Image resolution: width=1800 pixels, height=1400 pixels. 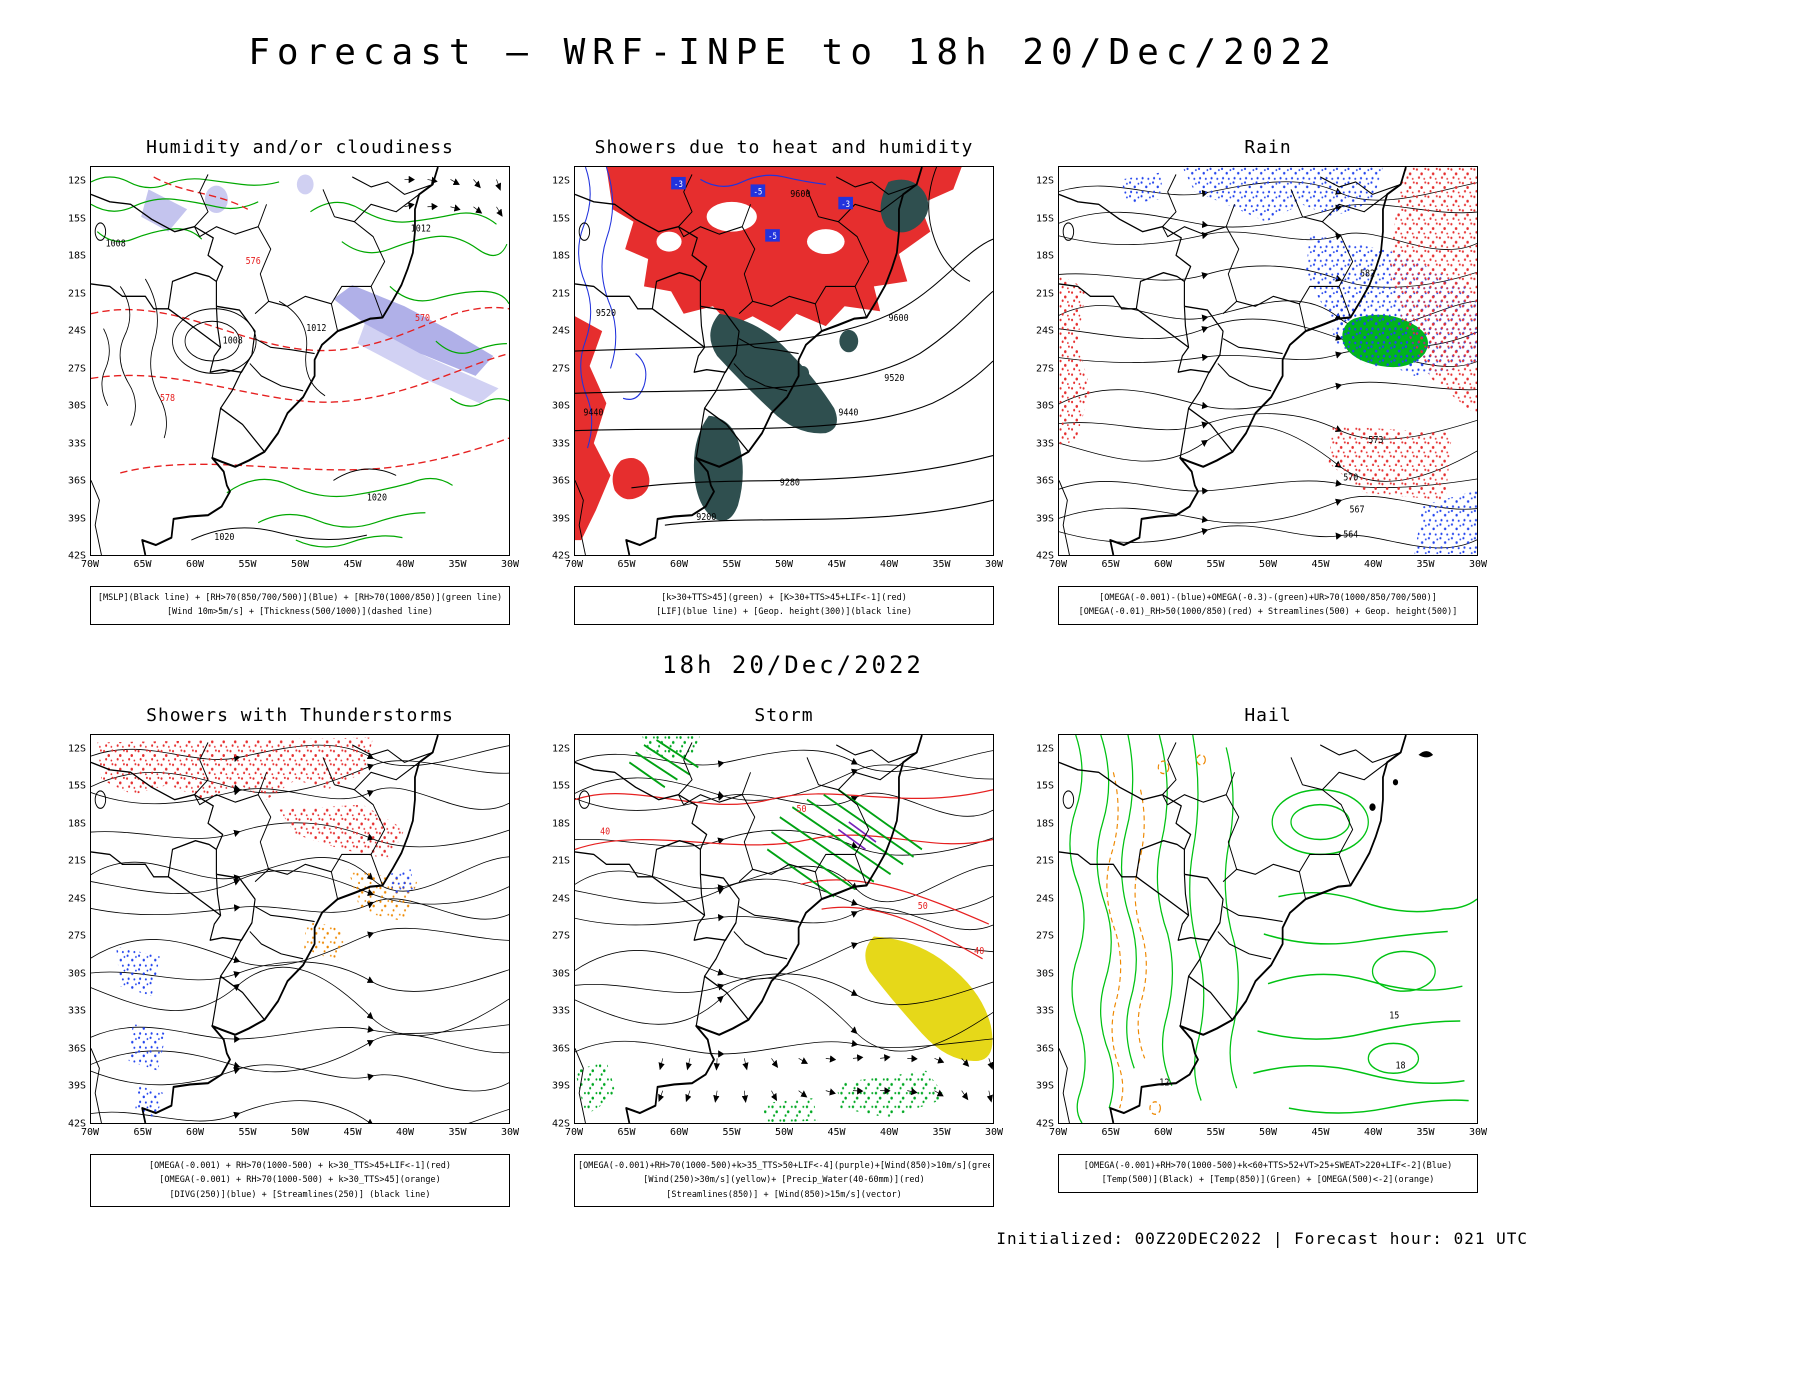 I want to click on humidity-green-contours, so click(x=300, y=362).